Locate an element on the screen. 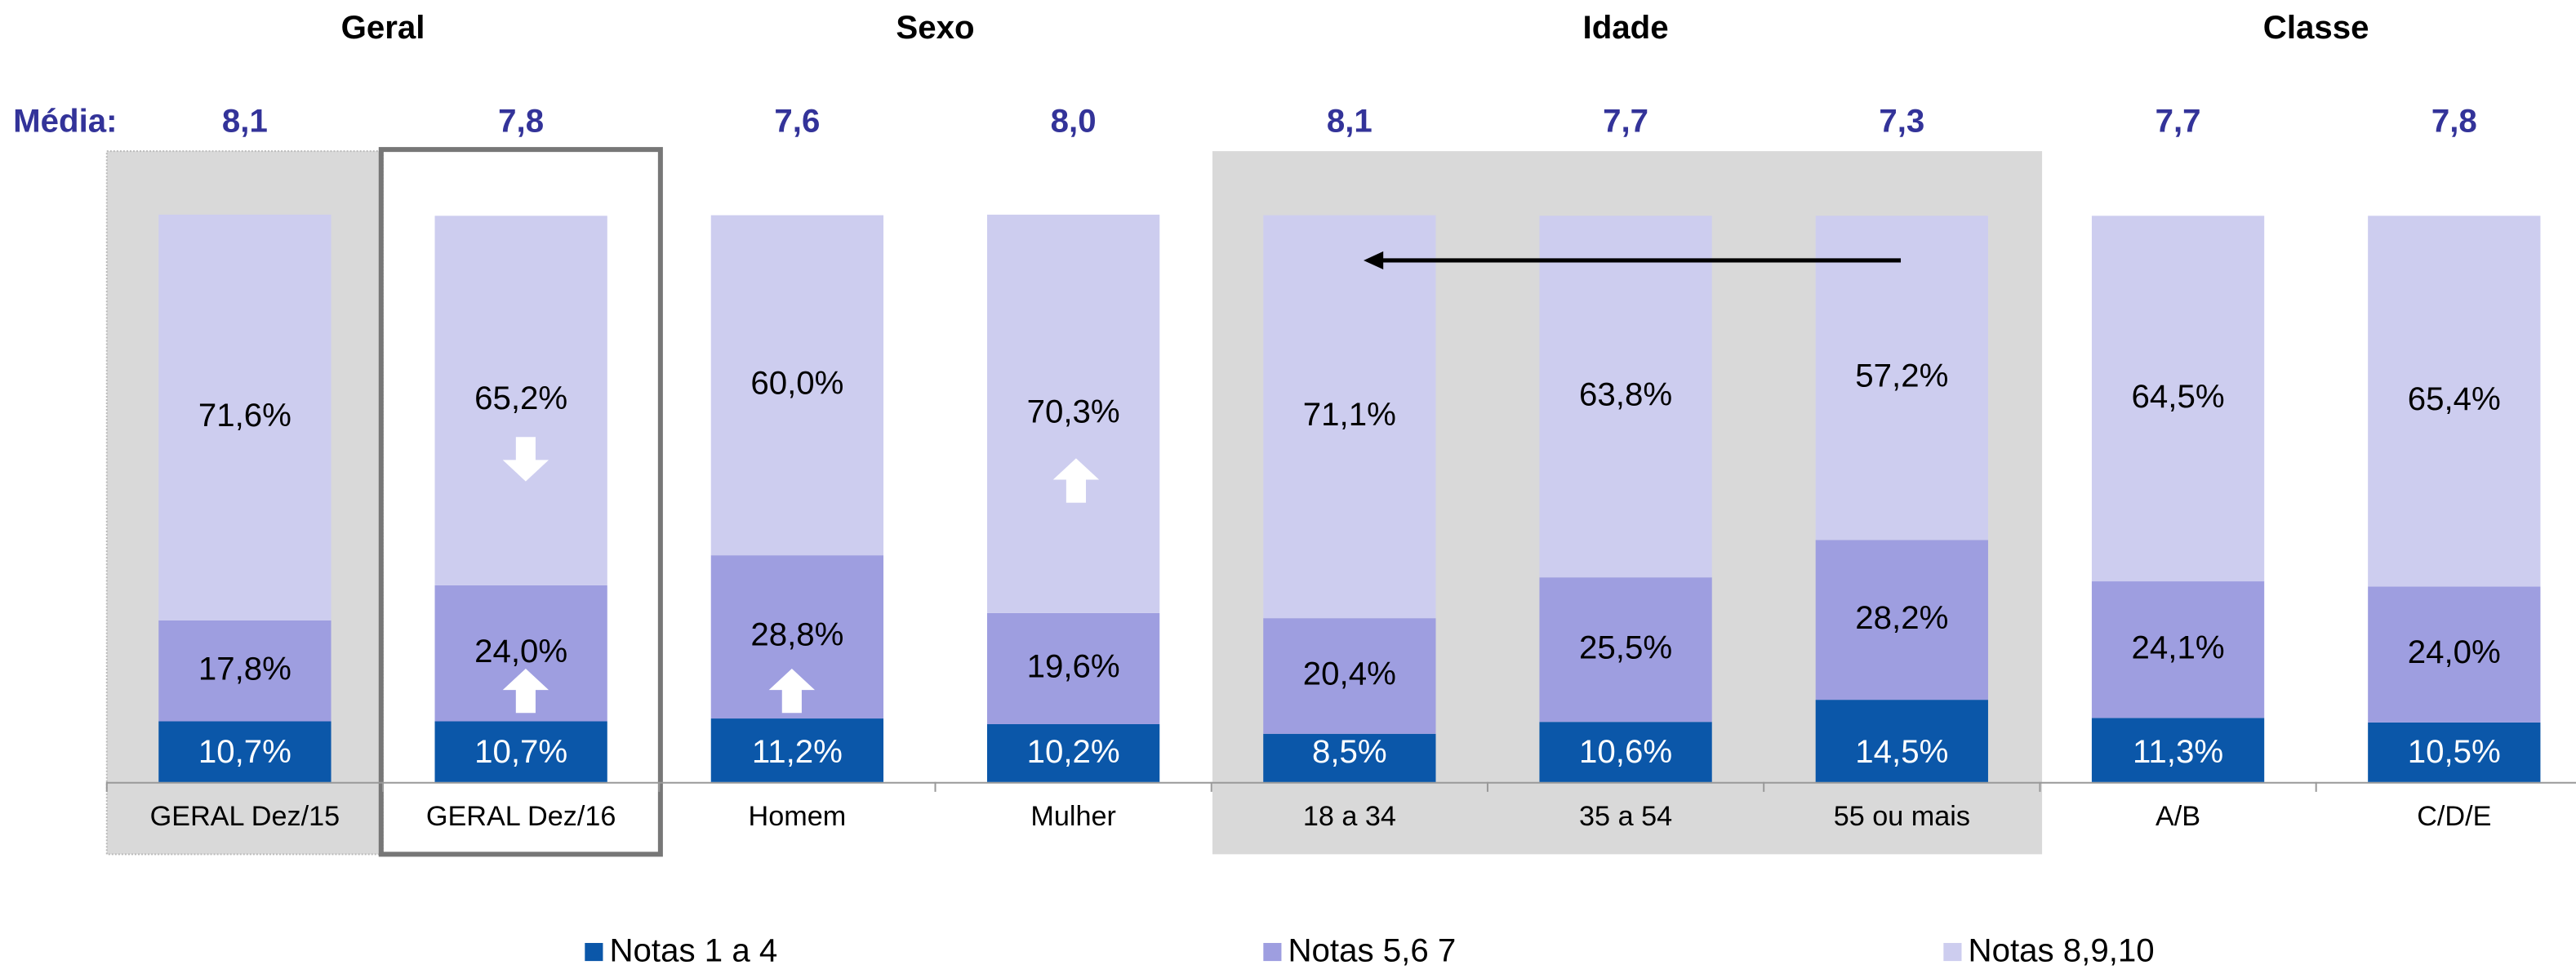  data-label: 71,6% is located at coordinates (244, 416).